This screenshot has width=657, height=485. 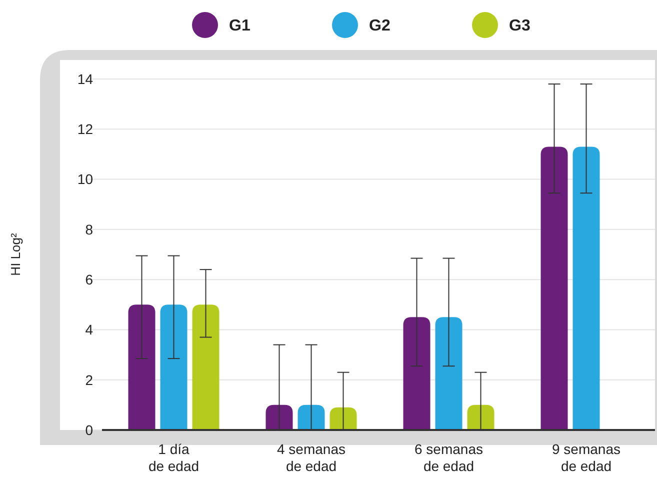 I want to click on y-tick-label: 10, so click(x=85, y=179).